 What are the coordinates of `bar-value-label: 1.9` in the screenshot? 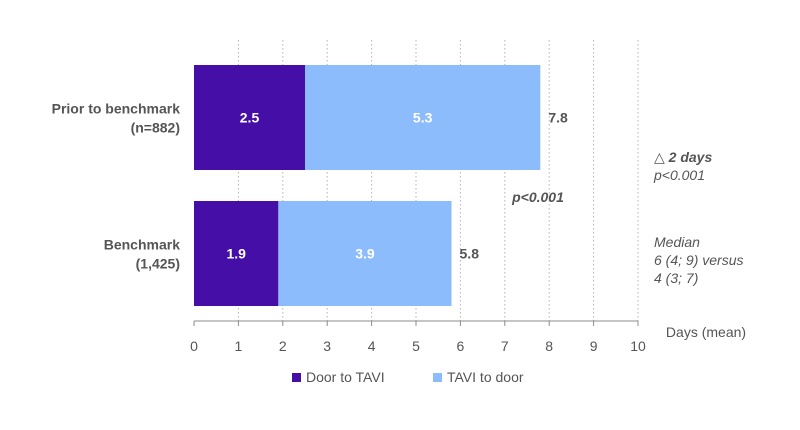 It's located at (236, 254).